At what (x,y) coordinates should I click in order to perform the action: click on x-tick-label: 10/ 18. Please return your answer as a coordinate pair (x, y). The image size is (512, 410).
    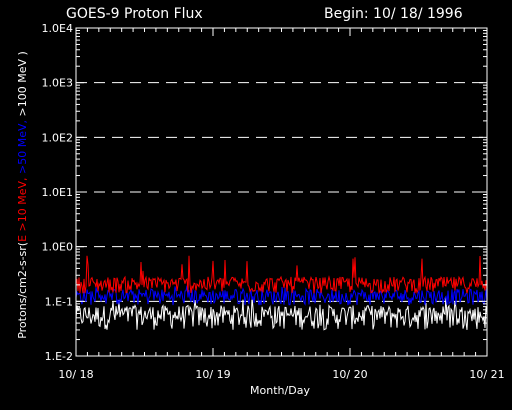
    Looking at the image, I should click on (75, 374).